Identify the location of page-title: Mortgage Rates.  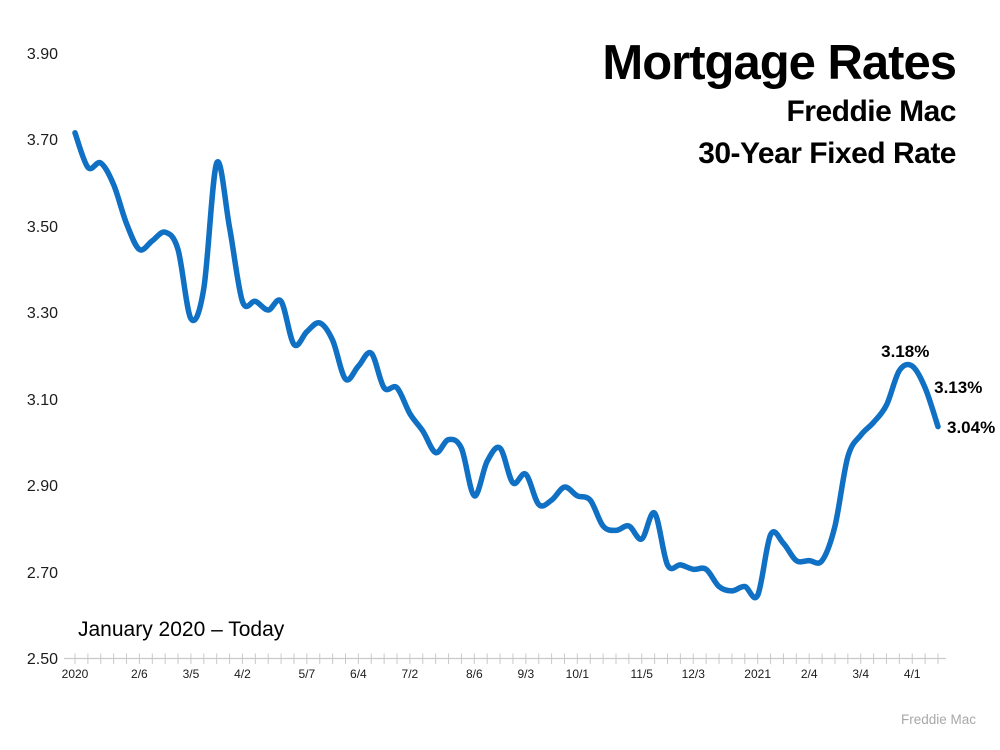
(779, 63).